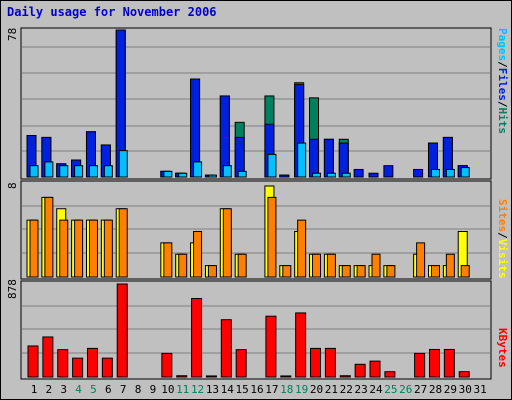  I want to click on x-tick-label-day-13: 13, so click(212, 389).